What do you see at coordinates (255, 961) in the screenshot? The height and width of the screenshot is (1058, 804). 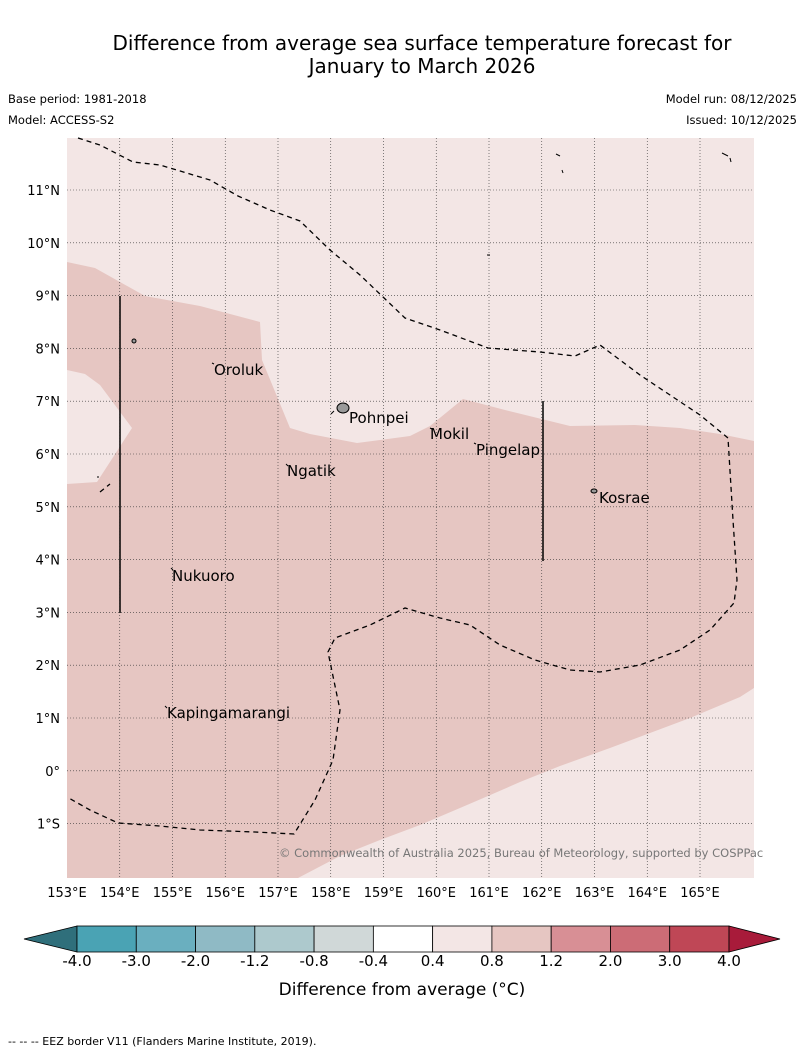 I see `colorbar-tick-label: -1.2` at bounding box center [255, 961].